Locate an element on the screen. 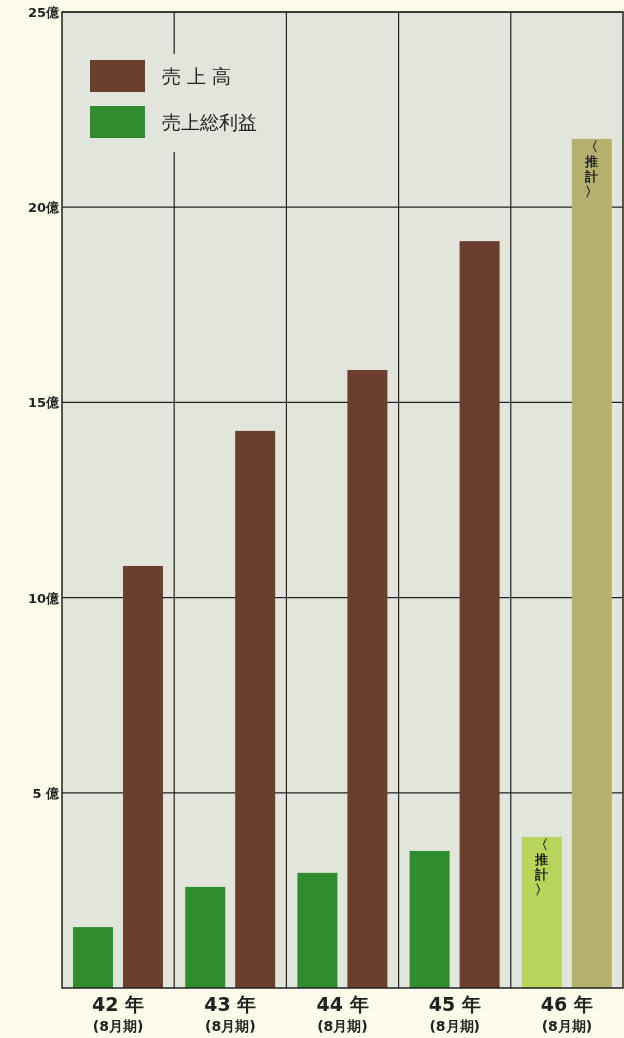 This screenshot has height=1038, width=624. y-tick-label: 25億 is located at coordinates (43, 12).